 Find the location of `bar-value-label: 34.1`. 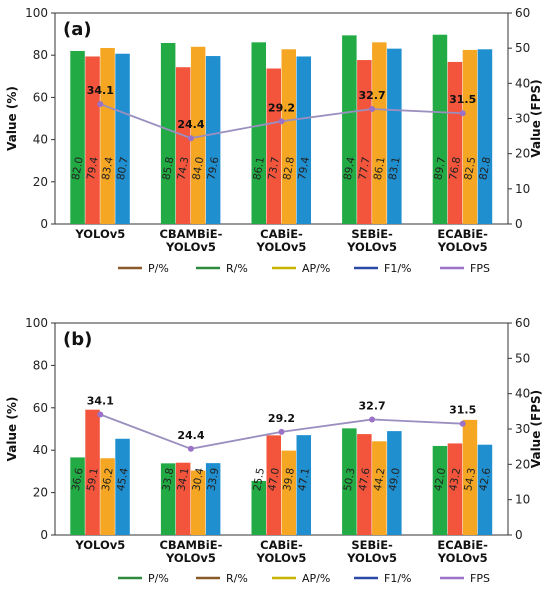

bar-value-label: 34.1 is located at coordinates (184, 479).